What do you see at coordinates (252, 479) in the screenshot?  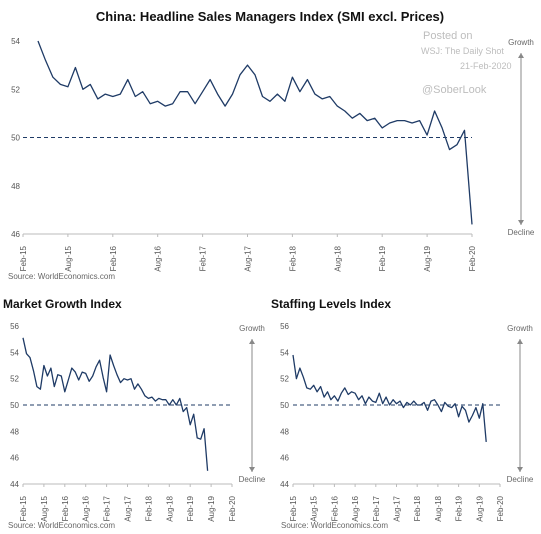 I see `market-growth-decline-label: Decline` at bounding box center [252, 479].